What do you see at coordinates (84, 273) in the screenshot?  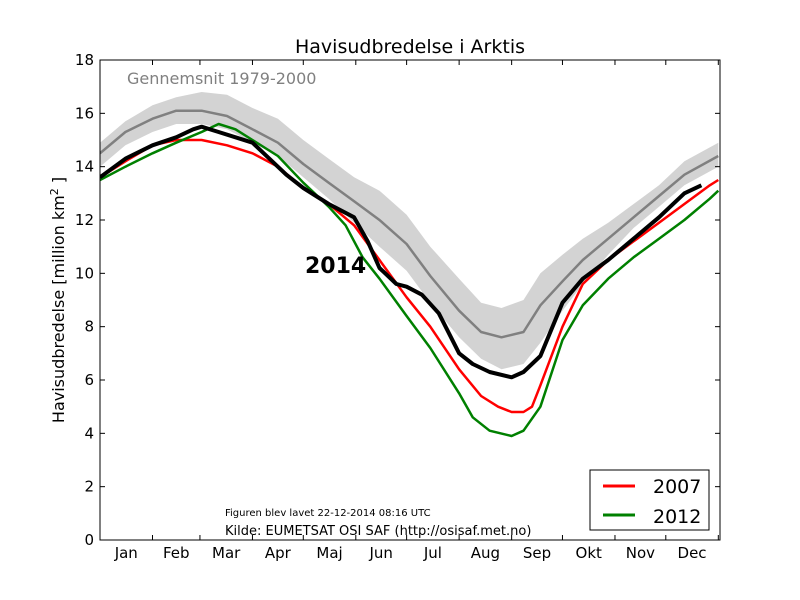 I see `y-tick-label: 10` at bounding box center [84, 273].